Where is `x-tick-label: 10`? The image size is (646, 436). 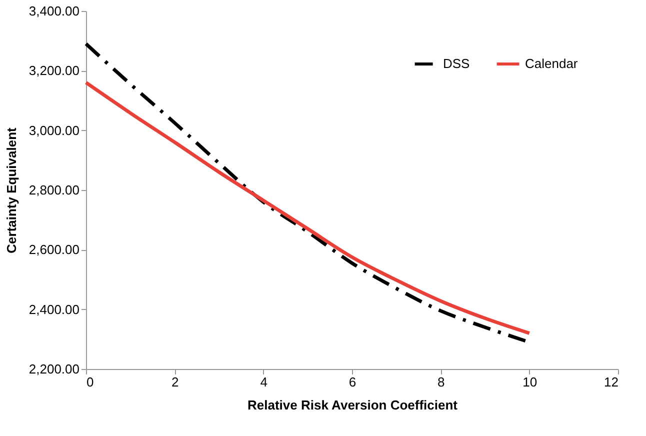 x-tick-label: 10 is located at coordinates (530, 382).